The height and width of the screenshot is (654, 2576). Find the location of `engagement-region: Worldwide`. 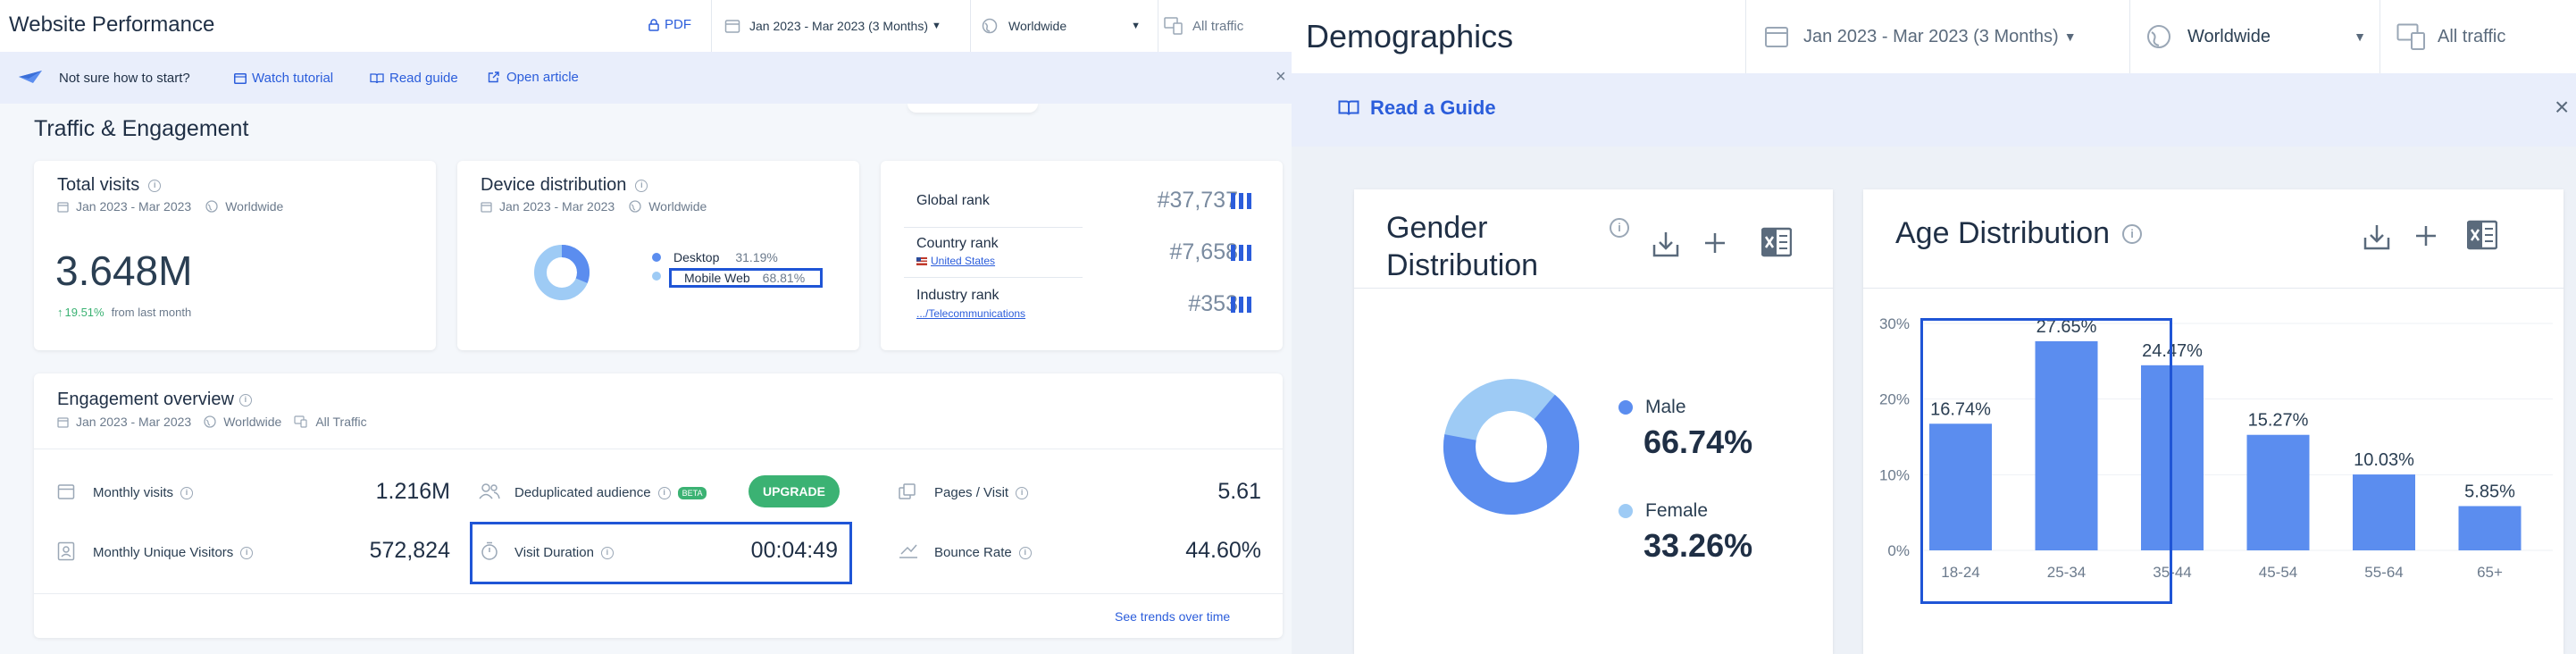

engagement-region: Worldwide is located at coordinates (253, 422).